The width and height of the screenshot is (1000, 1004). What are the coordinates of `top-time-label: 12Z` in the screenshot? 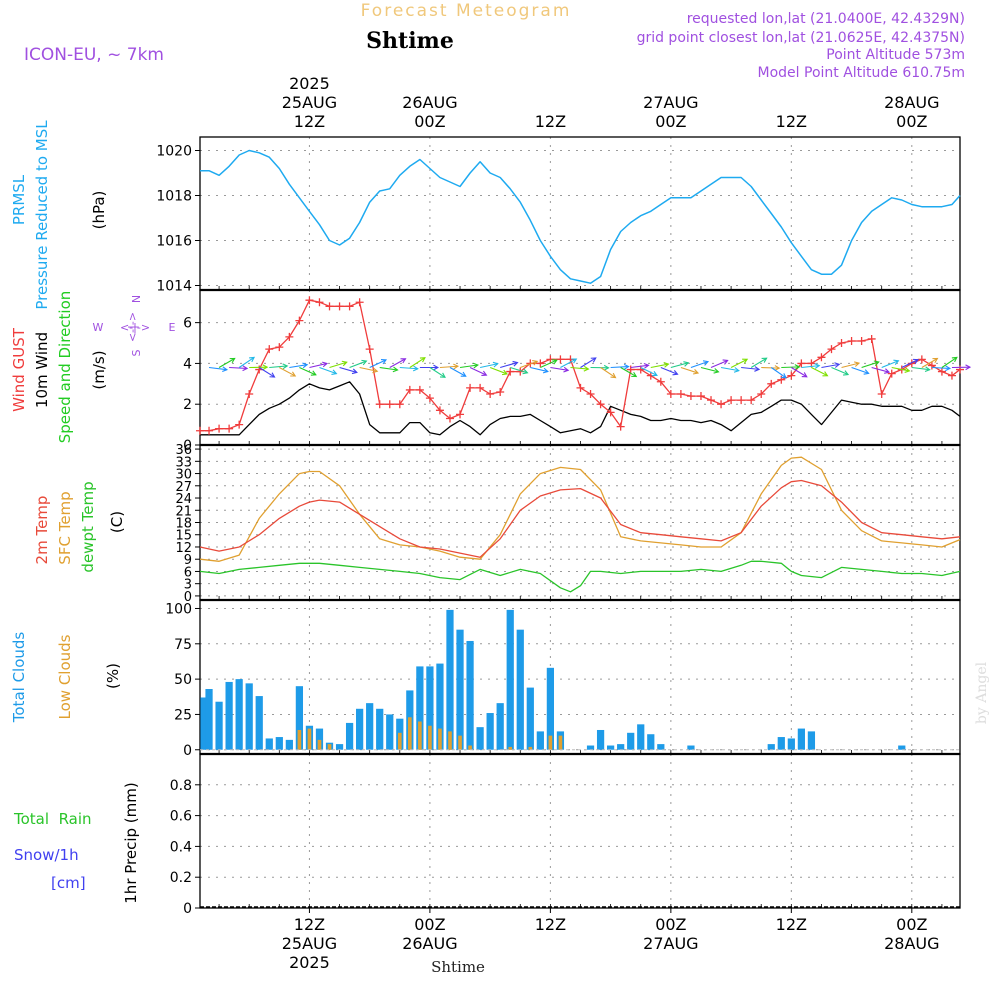 It's located at (791, 121).